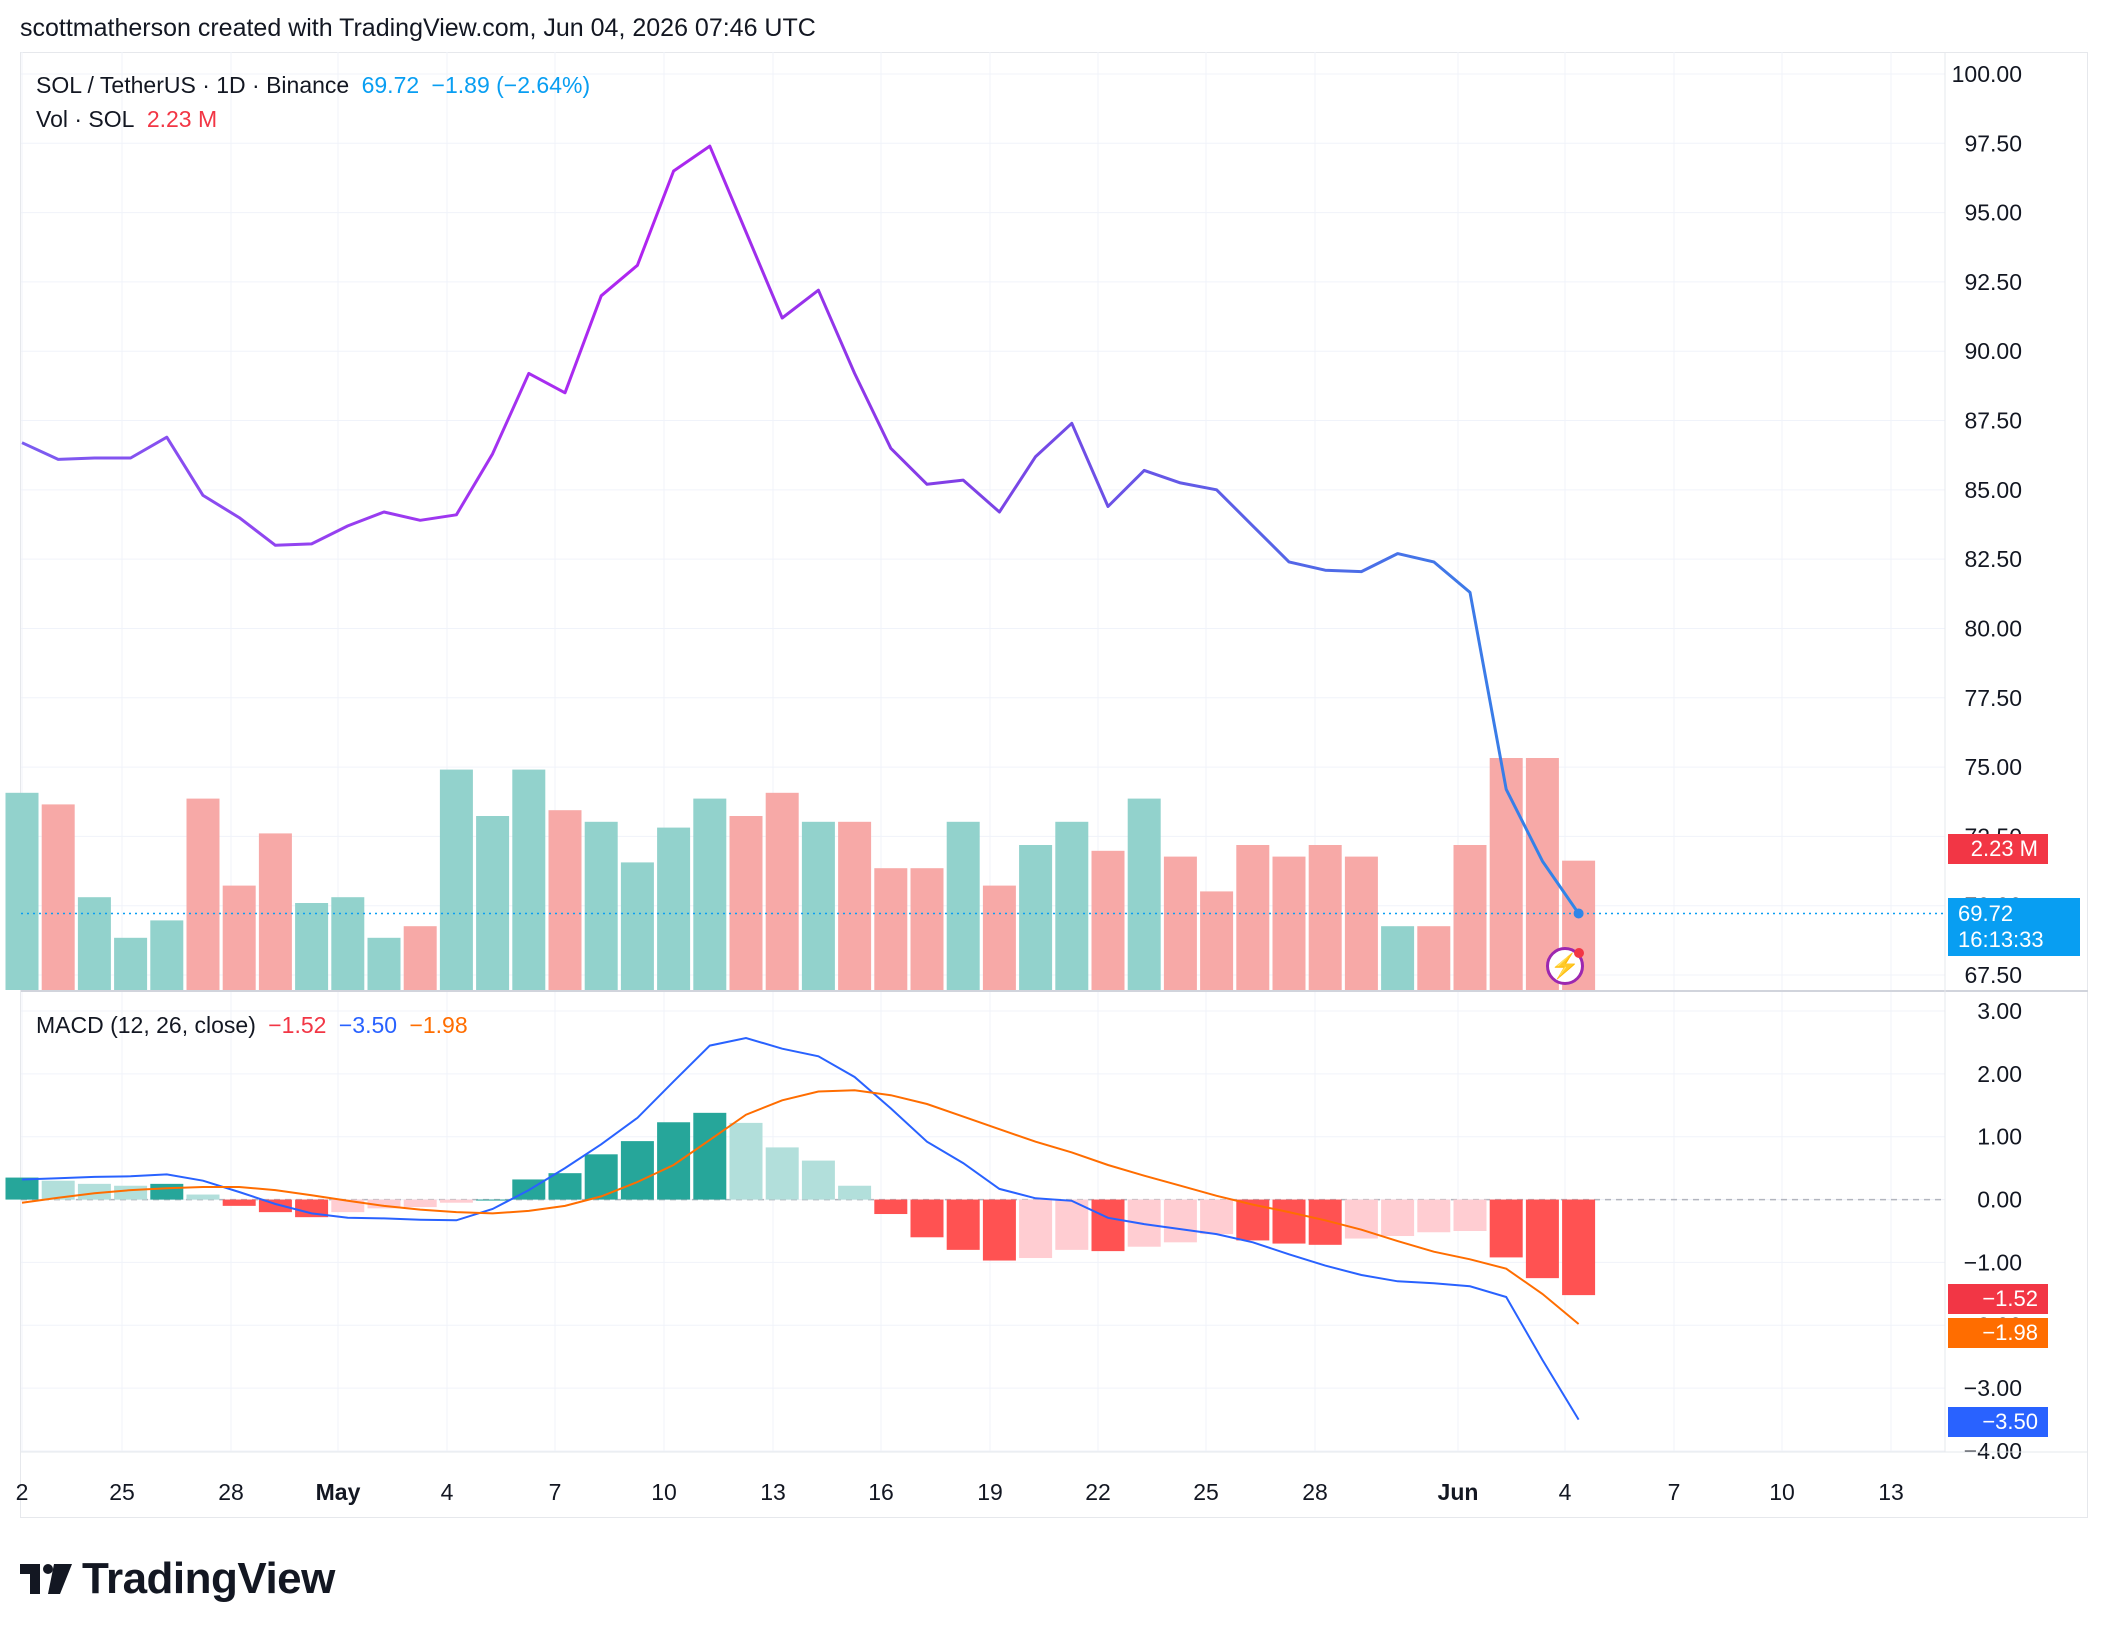  I want to click on volume-badge: 2.23 M, so click(1998, 849).